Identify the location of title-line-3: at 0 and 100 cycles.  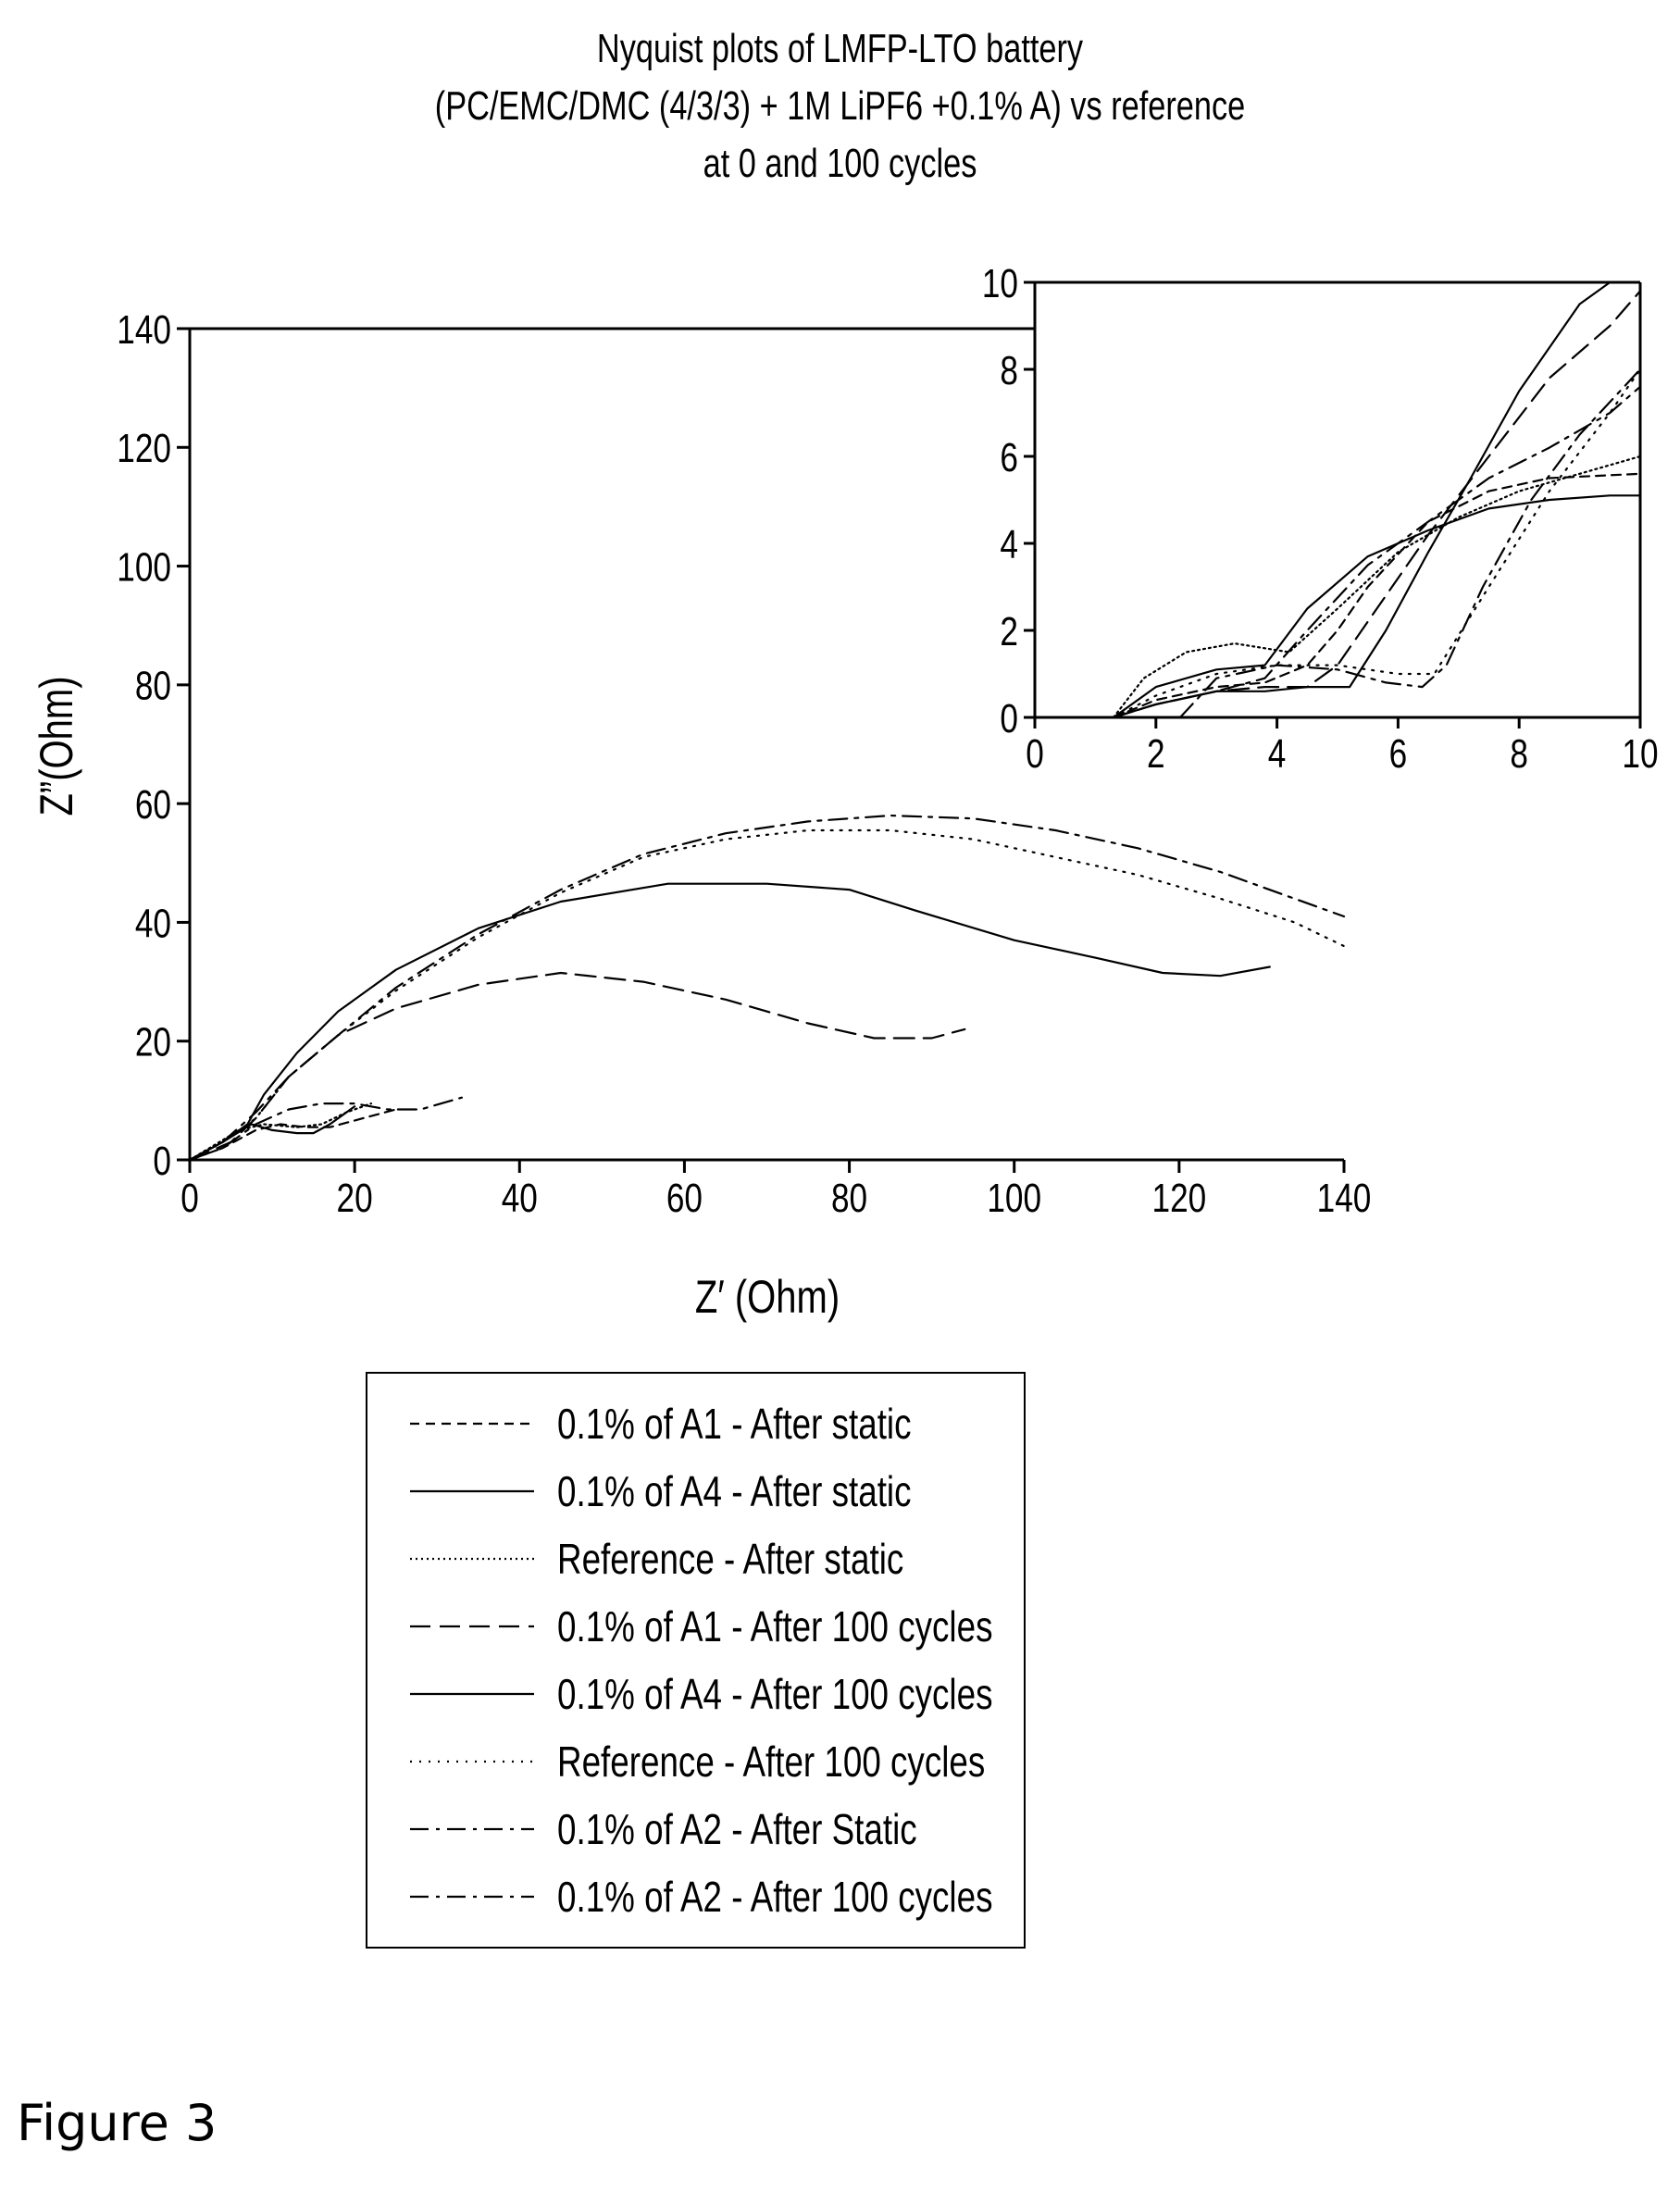
(840, 163).